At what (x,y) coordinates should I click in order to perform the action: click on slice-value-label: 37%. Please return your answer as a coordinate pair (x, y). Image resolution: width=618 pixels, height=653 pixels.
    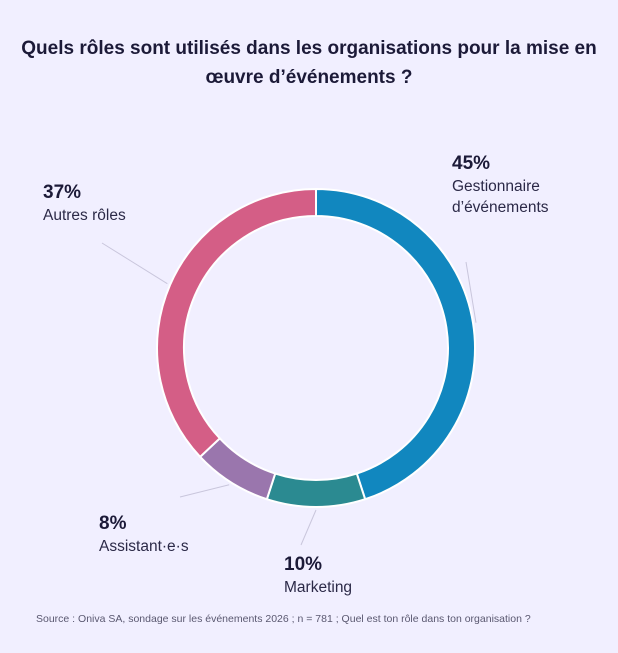
    Looking at the image, I should click on (62, 192).